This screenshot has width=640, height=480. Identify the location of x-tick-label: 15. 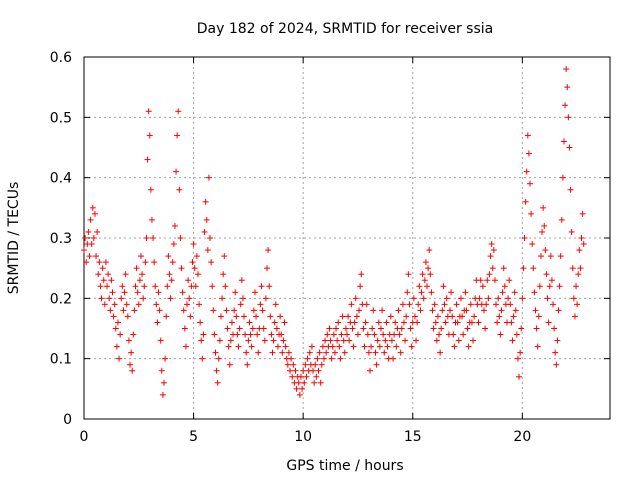
(413, 437).